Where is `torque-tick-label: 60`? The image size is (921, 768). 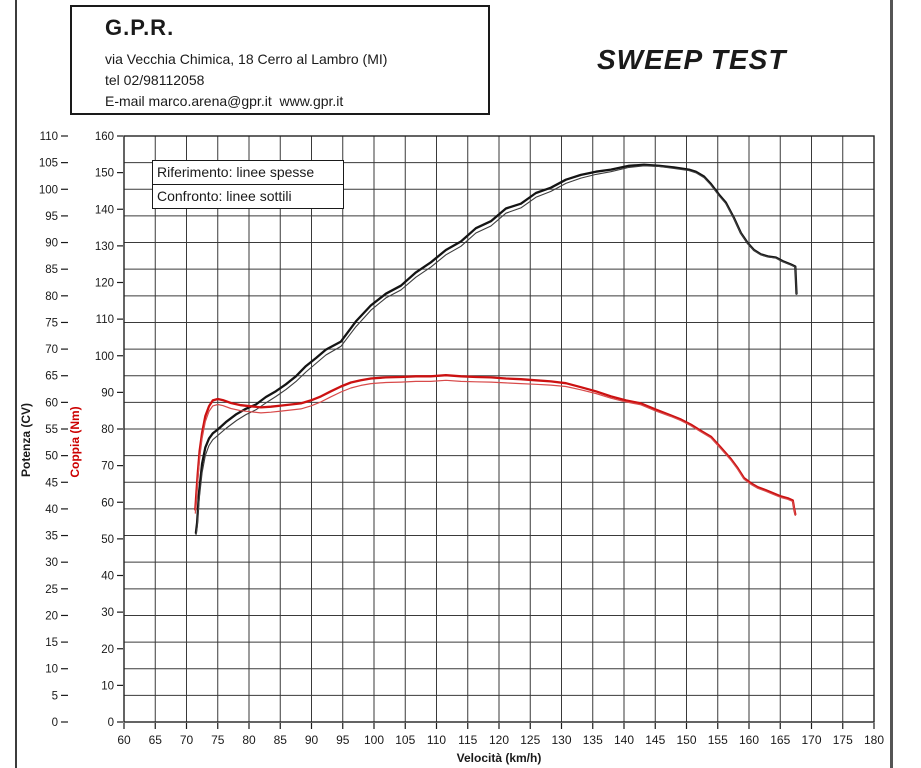 torque-tick-label: 60 is located at coordinates (107, 503).